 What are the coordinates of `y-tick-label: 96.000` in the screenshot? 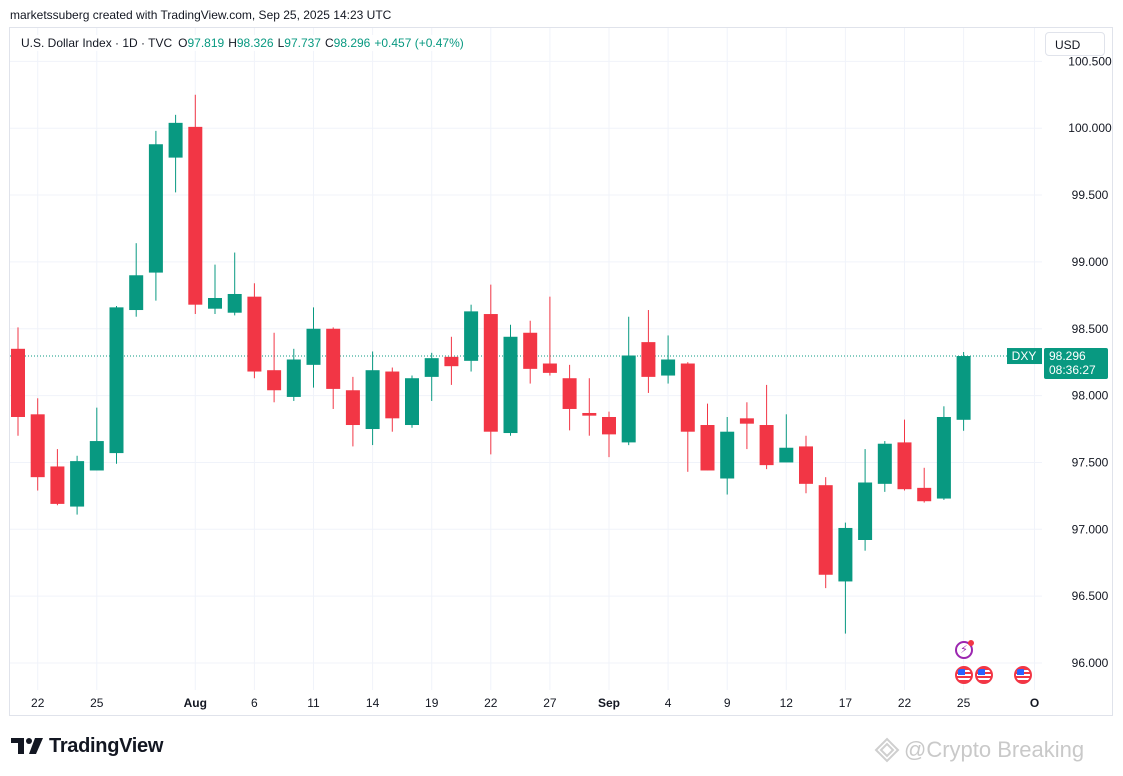 It's located at (1090, 663).